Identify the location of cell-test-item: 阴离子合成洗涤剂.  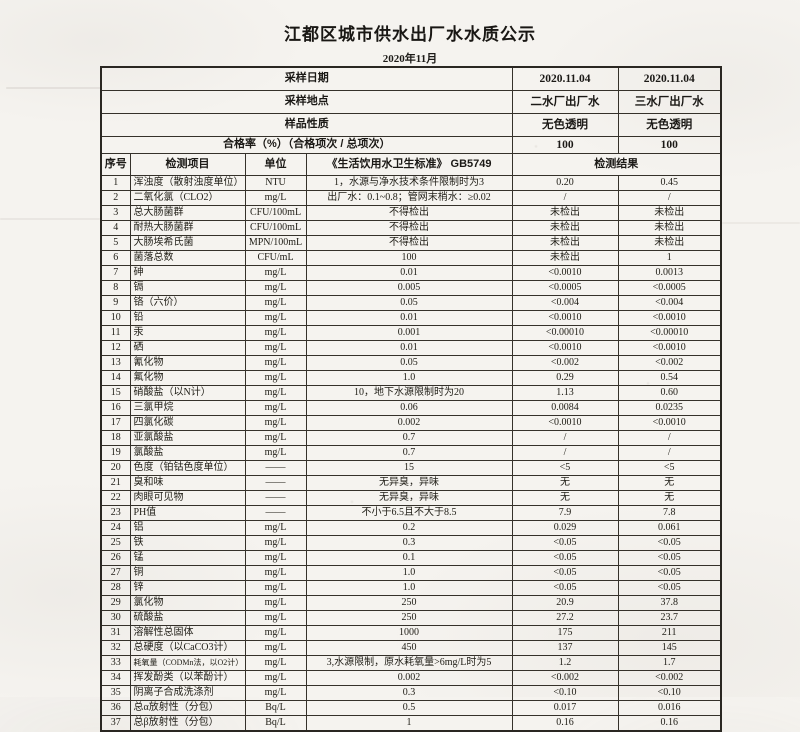
(187, 693).